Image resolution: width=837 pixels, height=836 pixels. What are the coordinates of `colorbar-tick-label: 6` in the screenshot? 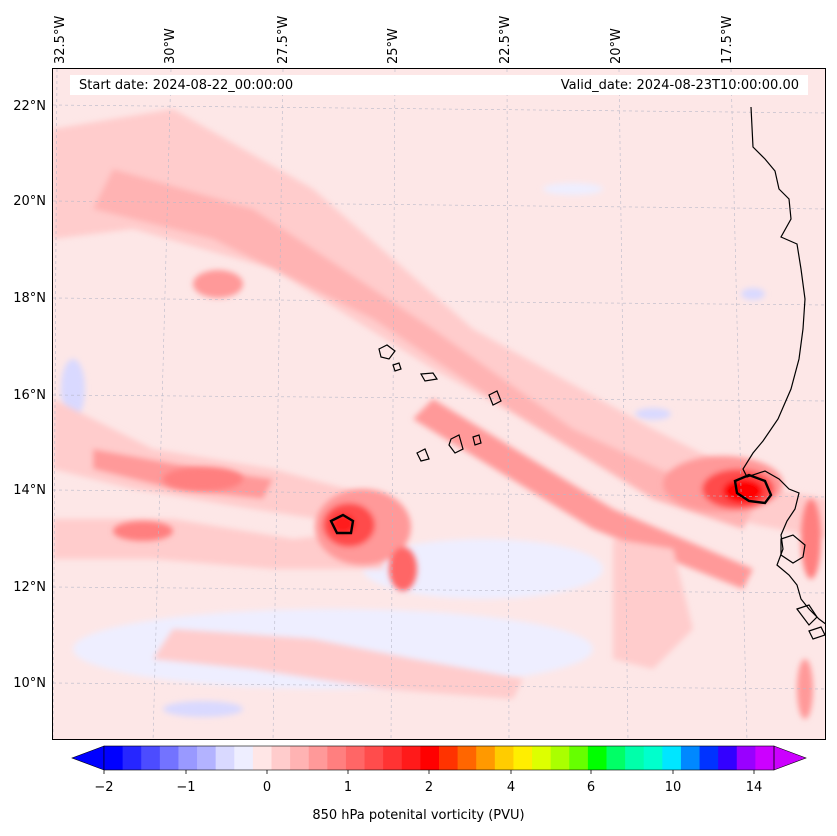 It's located at (591, 787).